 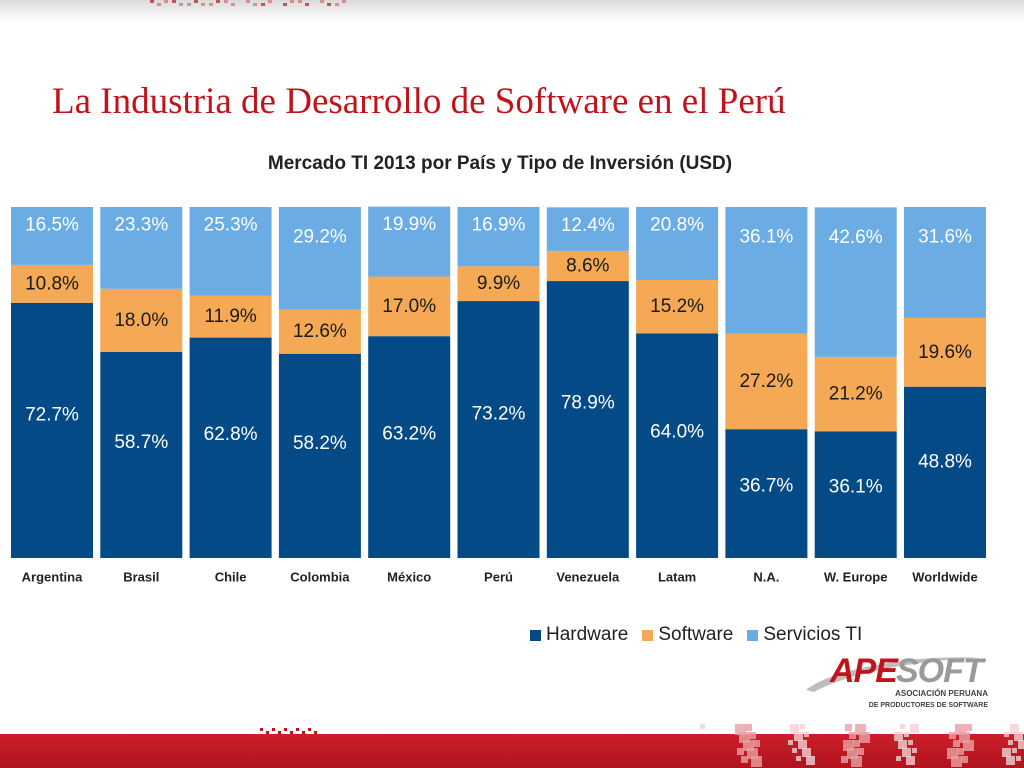 I want to click on data-label-software: 15.2%, so click(x=677, y=306).